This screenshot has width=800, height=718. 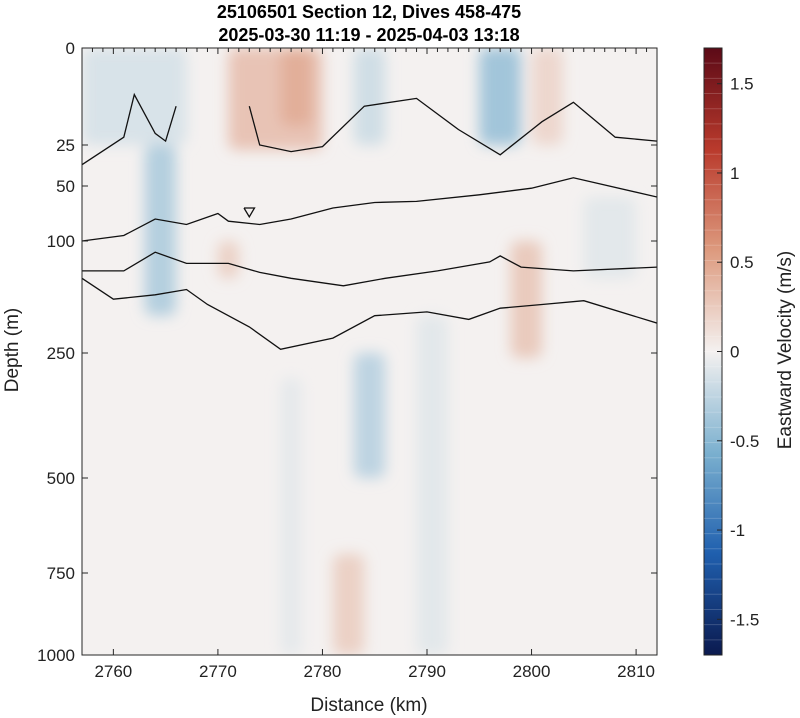 I want to click on x-axis-label: Distance (km), so click(x=368, y=705).